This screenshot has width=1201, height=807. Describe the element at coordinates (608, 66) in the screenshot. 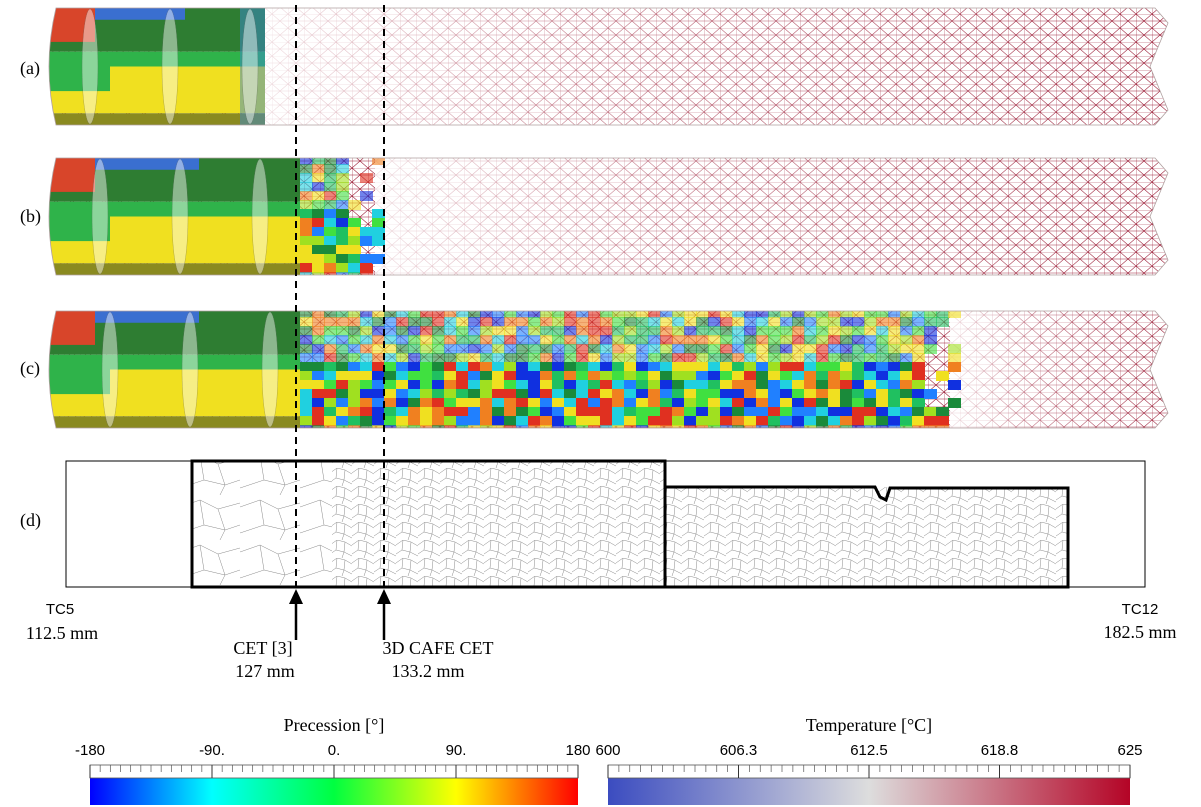

I see `cylinder-outline` at that location.